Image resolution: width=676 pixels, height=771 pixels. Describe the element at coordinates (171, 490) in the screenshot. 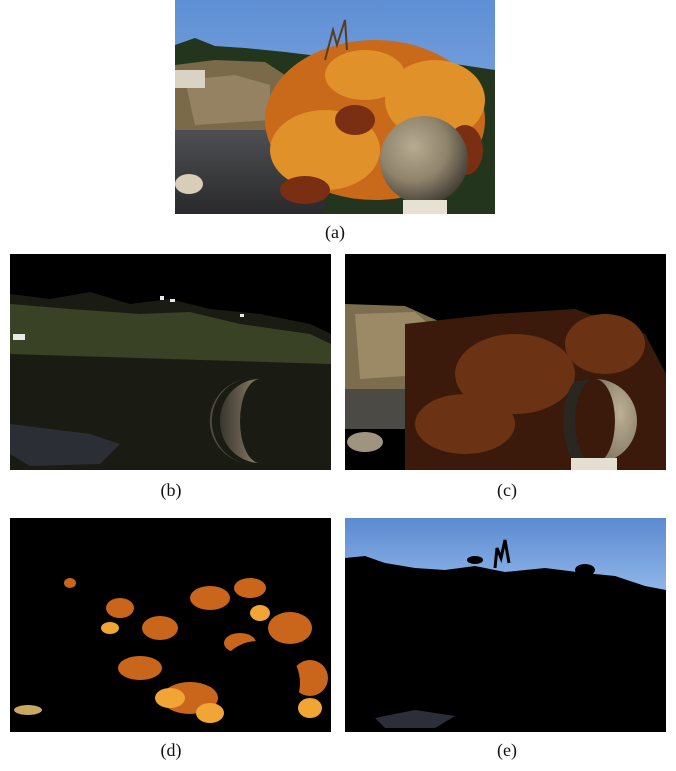

I see `panel-b-caption: (b)` at that location.